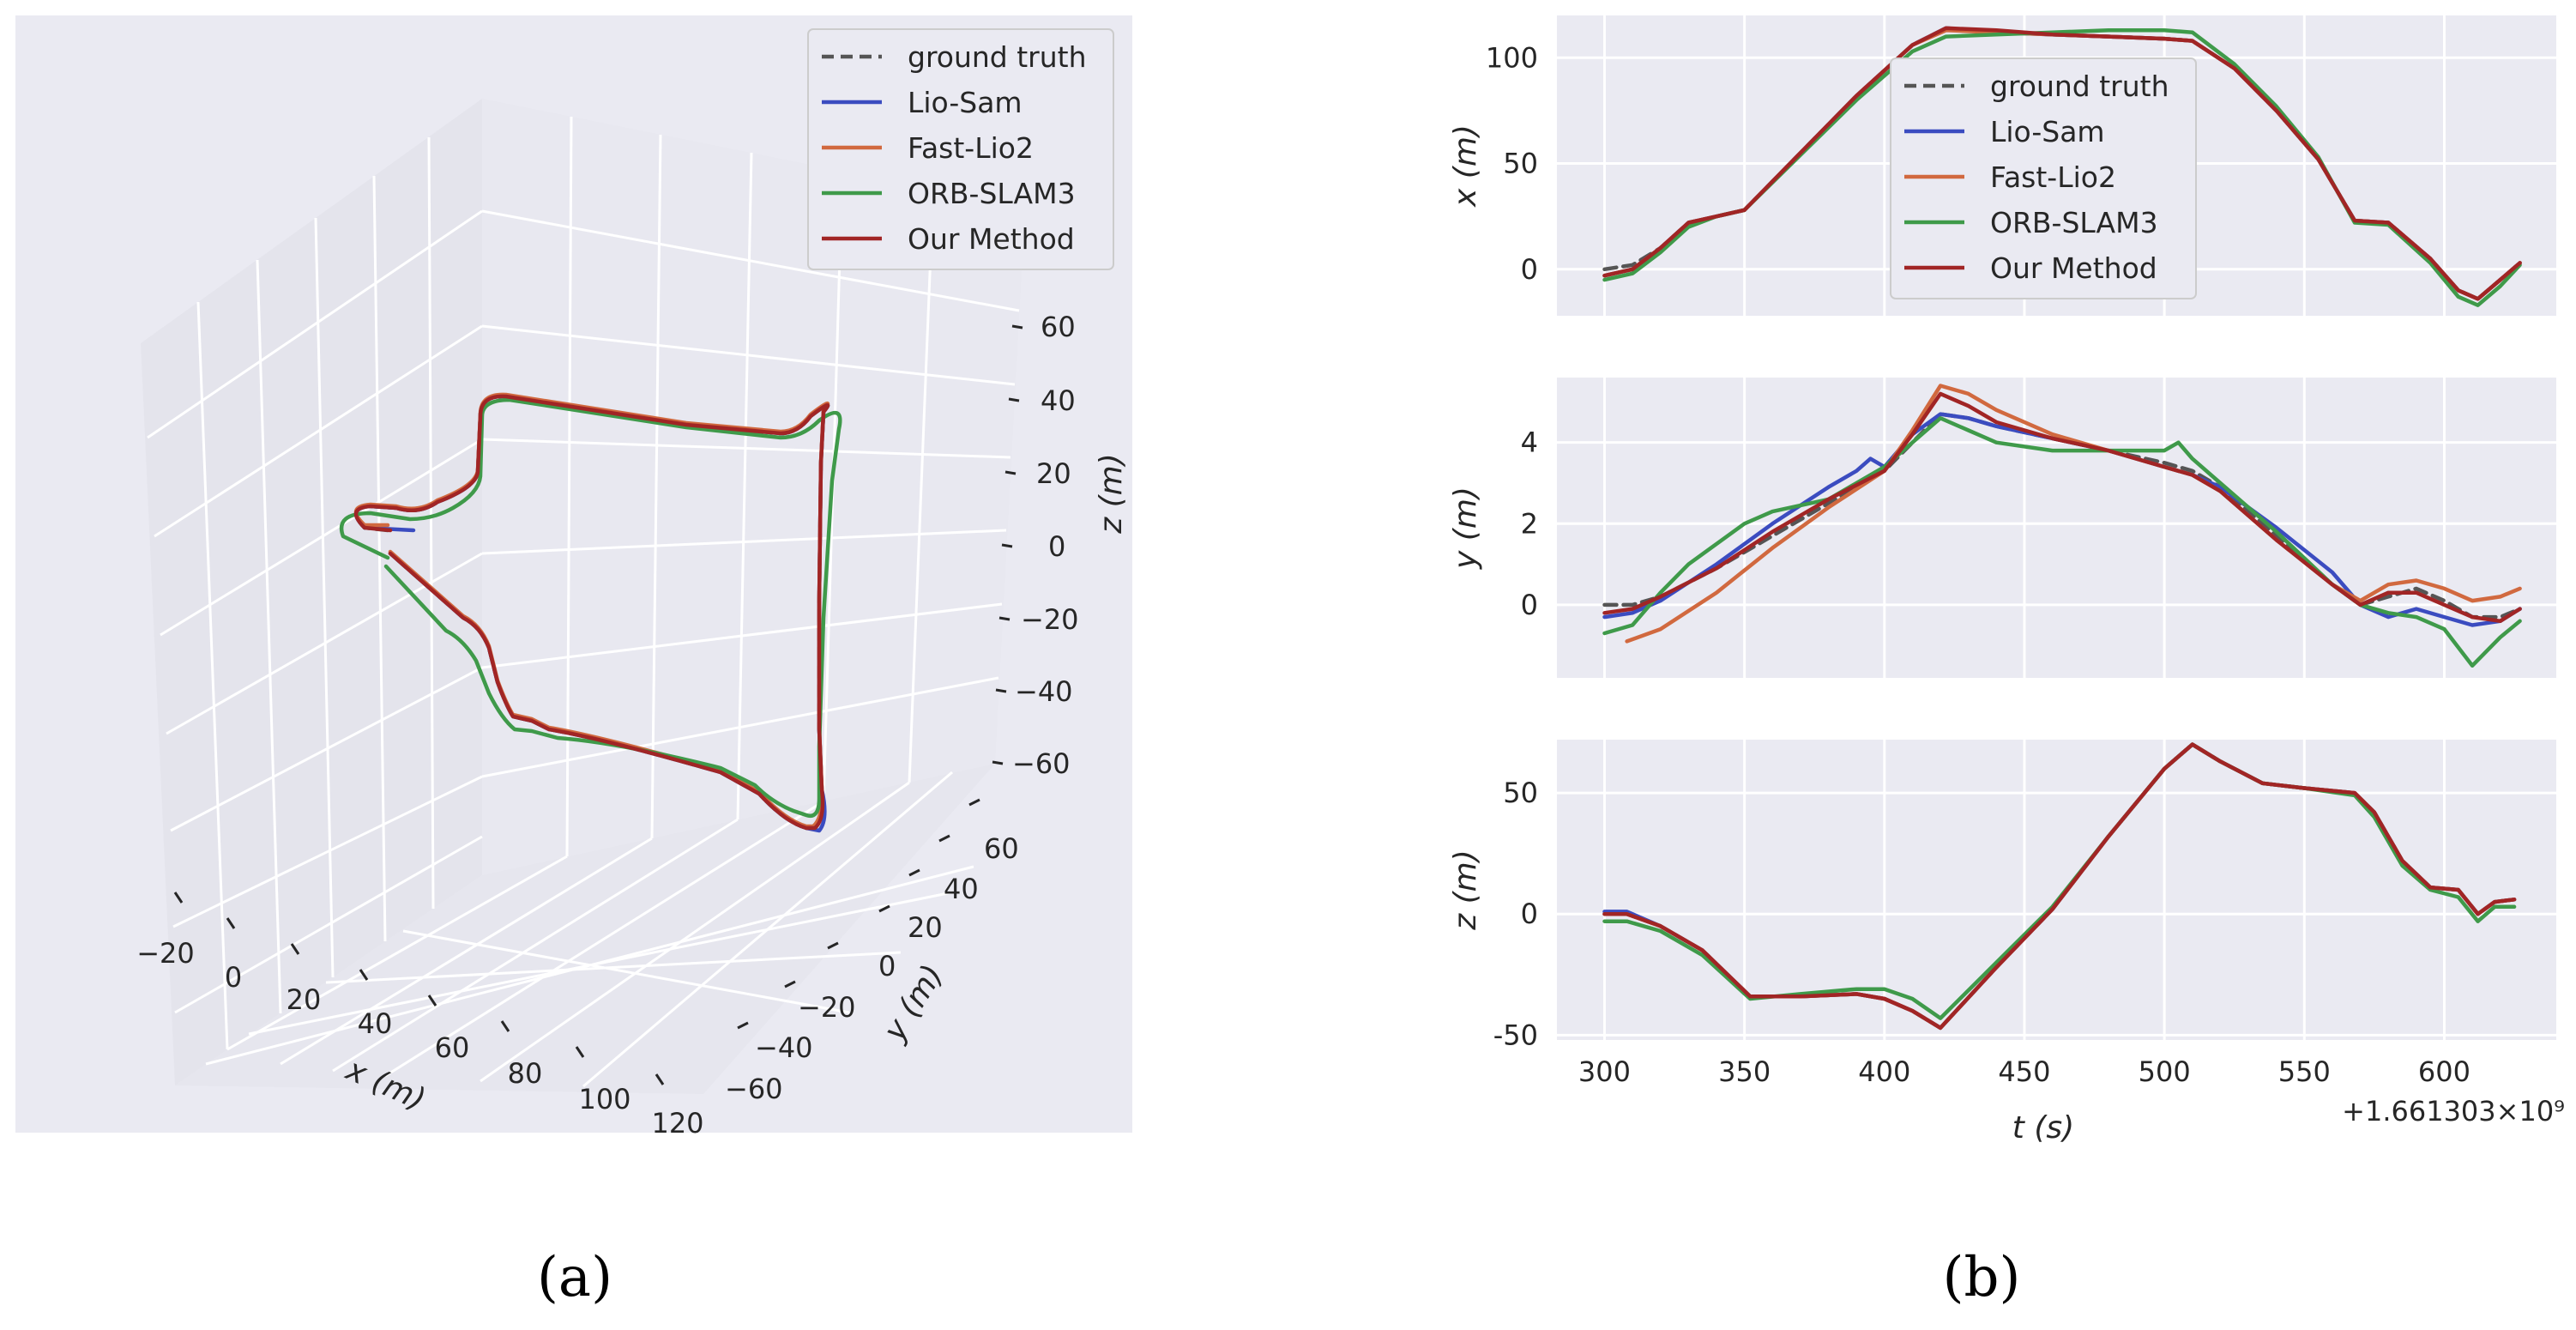  I want to click on traj3d-orb-slam3, so click(591, 608).